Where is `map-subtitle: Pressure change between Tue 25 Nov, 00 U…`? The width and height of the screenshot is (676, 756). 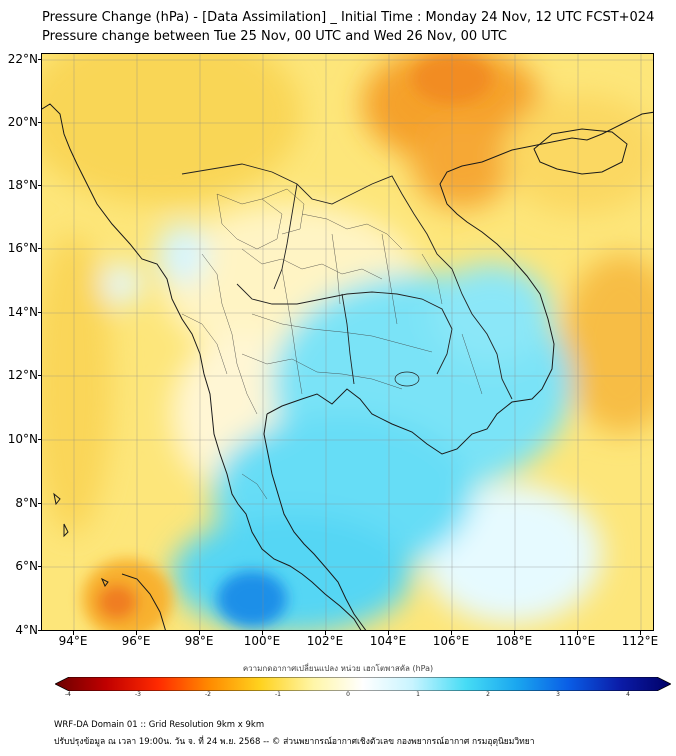 map-subtitle: Pressure change between Tue 25 Nov, 00 U… is located at coordinates (275, 36).